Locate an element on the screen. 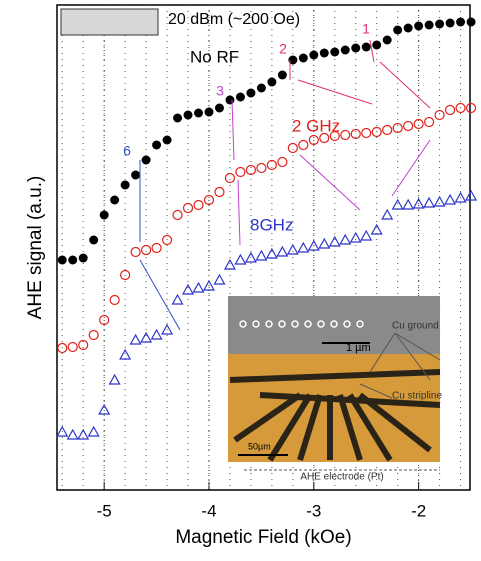 This screenshot has height=561, width=481. series-label: No RF is located at coordinates (214, 56).